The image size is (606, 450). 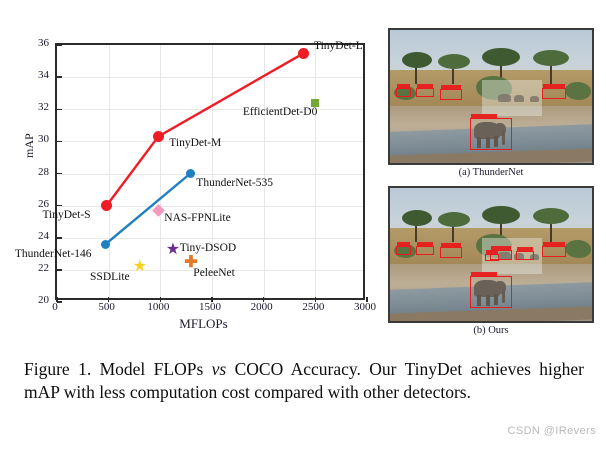 I want to click on x-tick-label: 2500, so click(x=313, y=307).